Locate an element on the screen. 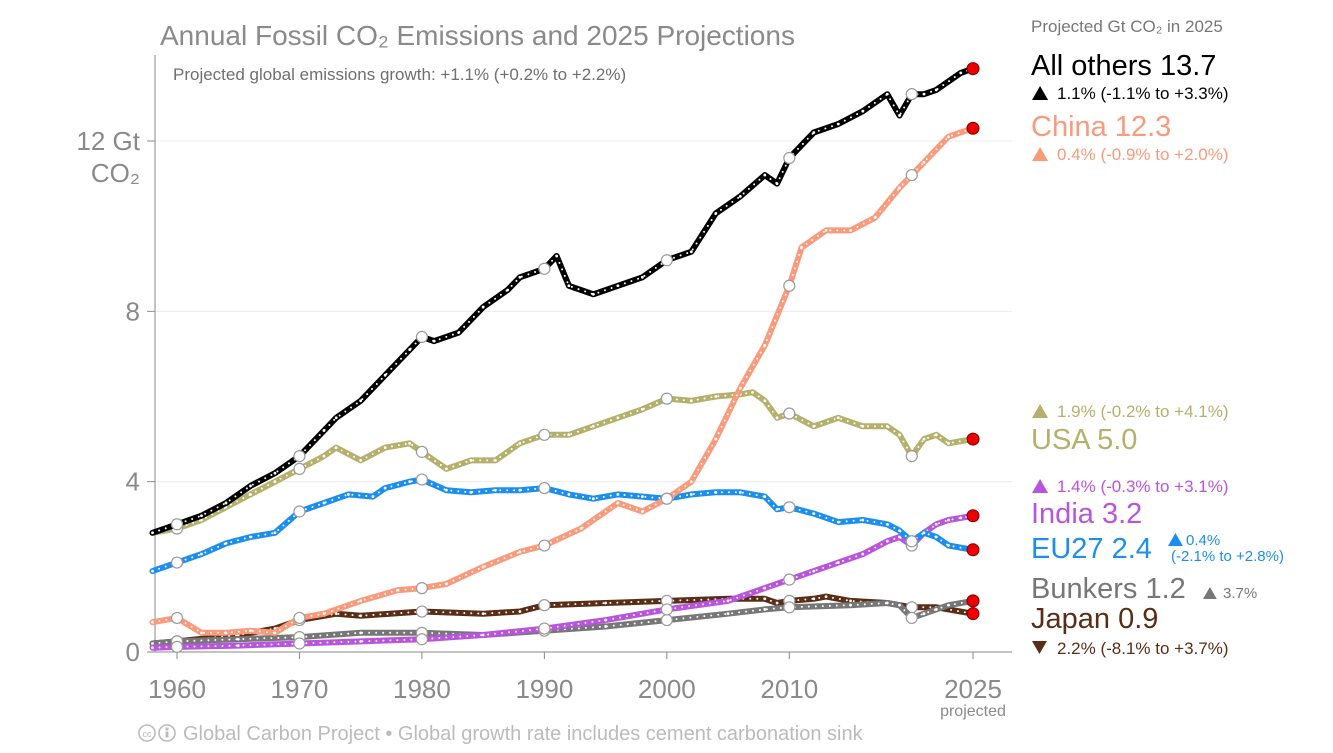 The width and height of the screenshot is (1333, 753). y-tick-label: 0 is located at coordinates (133, 652).